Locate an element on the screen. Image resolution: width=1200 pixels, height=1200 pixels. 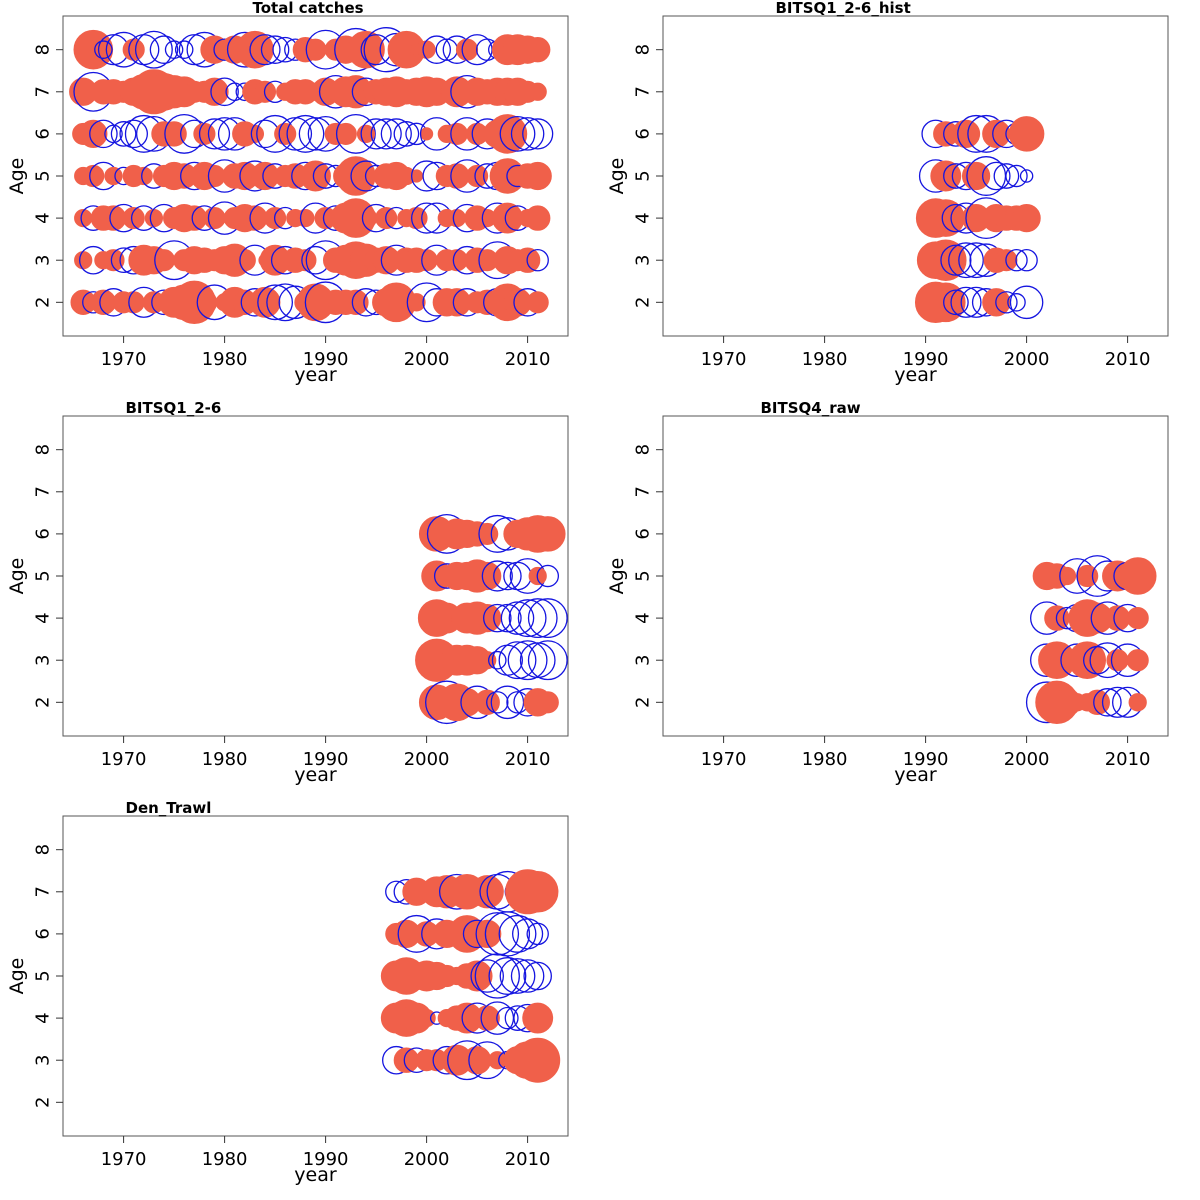
bubble-age2-1998 is located at coordinates (1006, 302).